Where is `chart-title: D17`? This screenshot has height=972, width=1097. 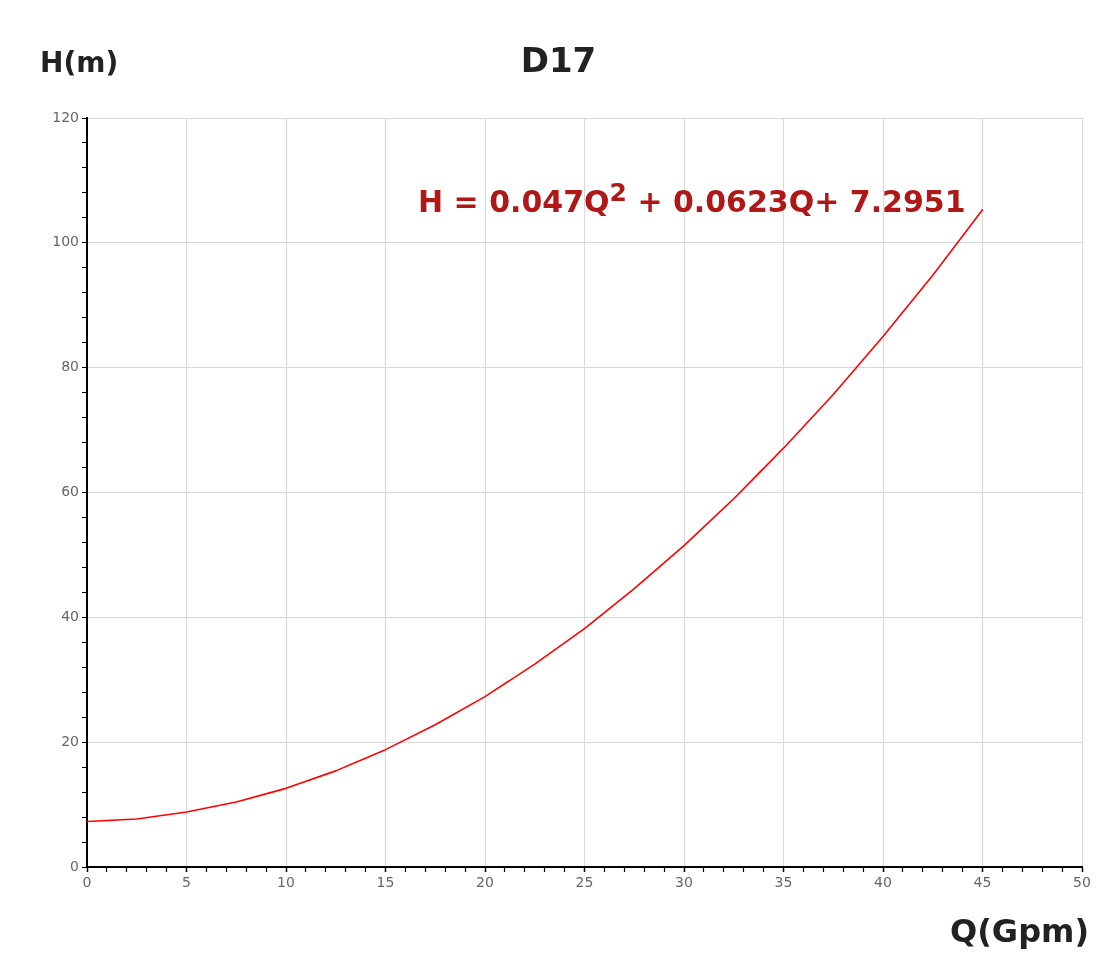 chart-title: D17 is located at coordinates (558, 60).